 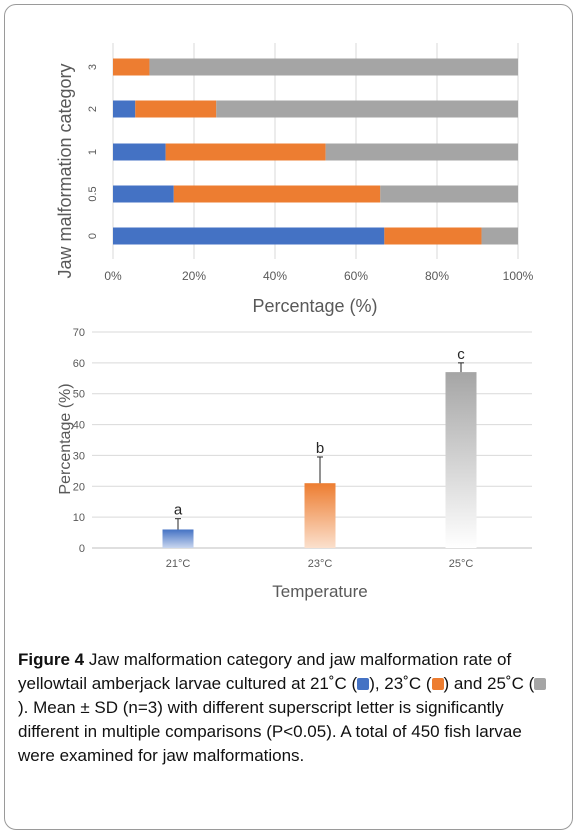 What do you see at coordinates (437, 276) in the screenshot?
I see `chart1-x-tick-label: 80%` at bounding box center [437, 276].